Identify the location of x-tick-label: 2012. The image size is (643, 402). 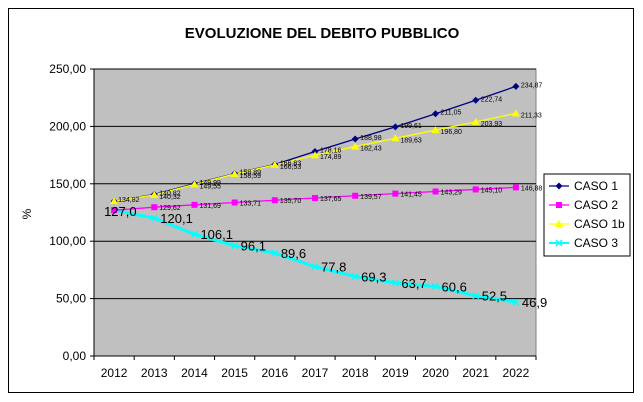
(114, 373).